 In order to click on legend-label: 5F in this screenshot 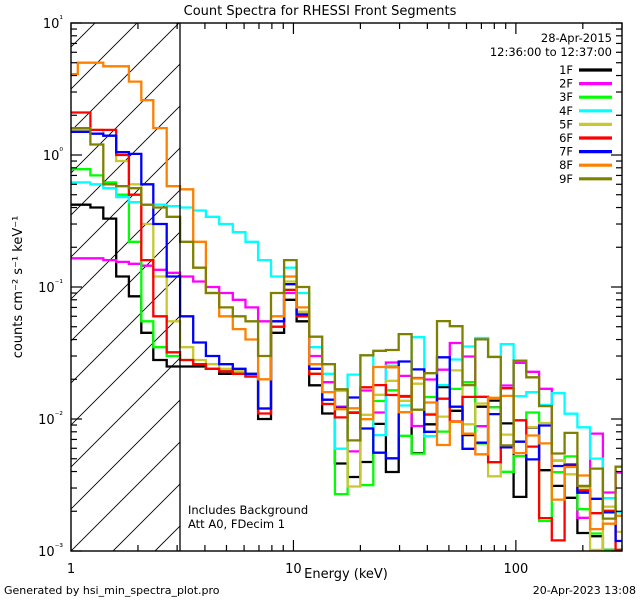, I will do `click(566, 124)`.